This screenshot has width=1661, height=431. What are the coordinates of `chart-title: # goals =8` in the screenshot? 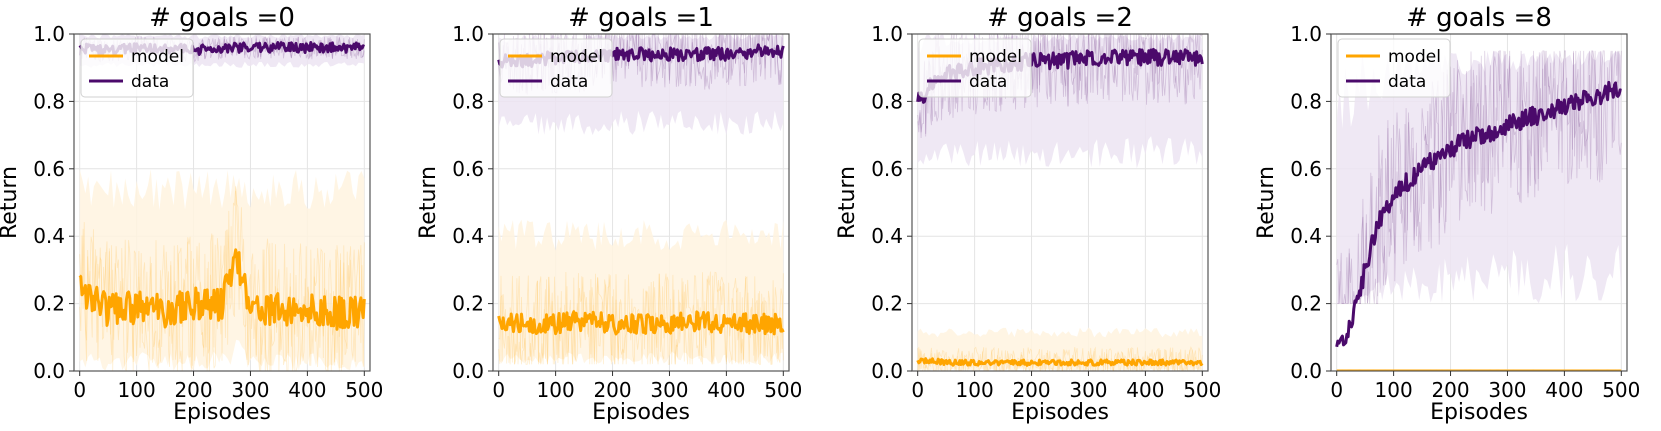 It's located at (1479, 18).